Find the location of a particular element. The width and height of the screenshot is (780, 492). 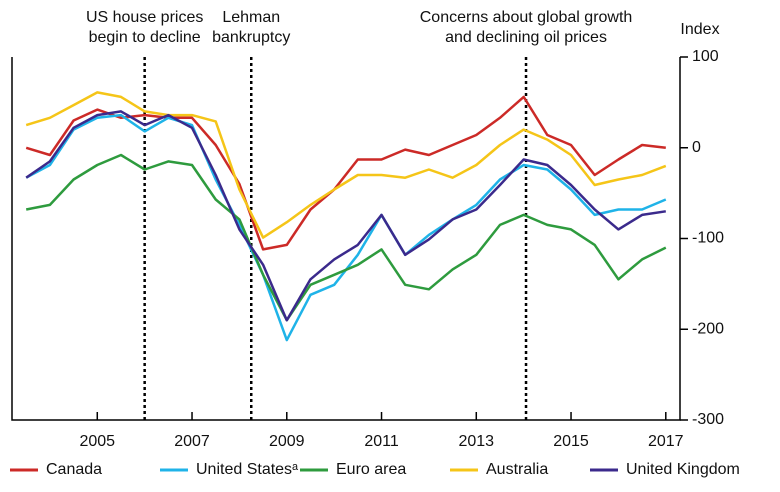

x-tick-label: 2007 is located at coordinates (192, 441).